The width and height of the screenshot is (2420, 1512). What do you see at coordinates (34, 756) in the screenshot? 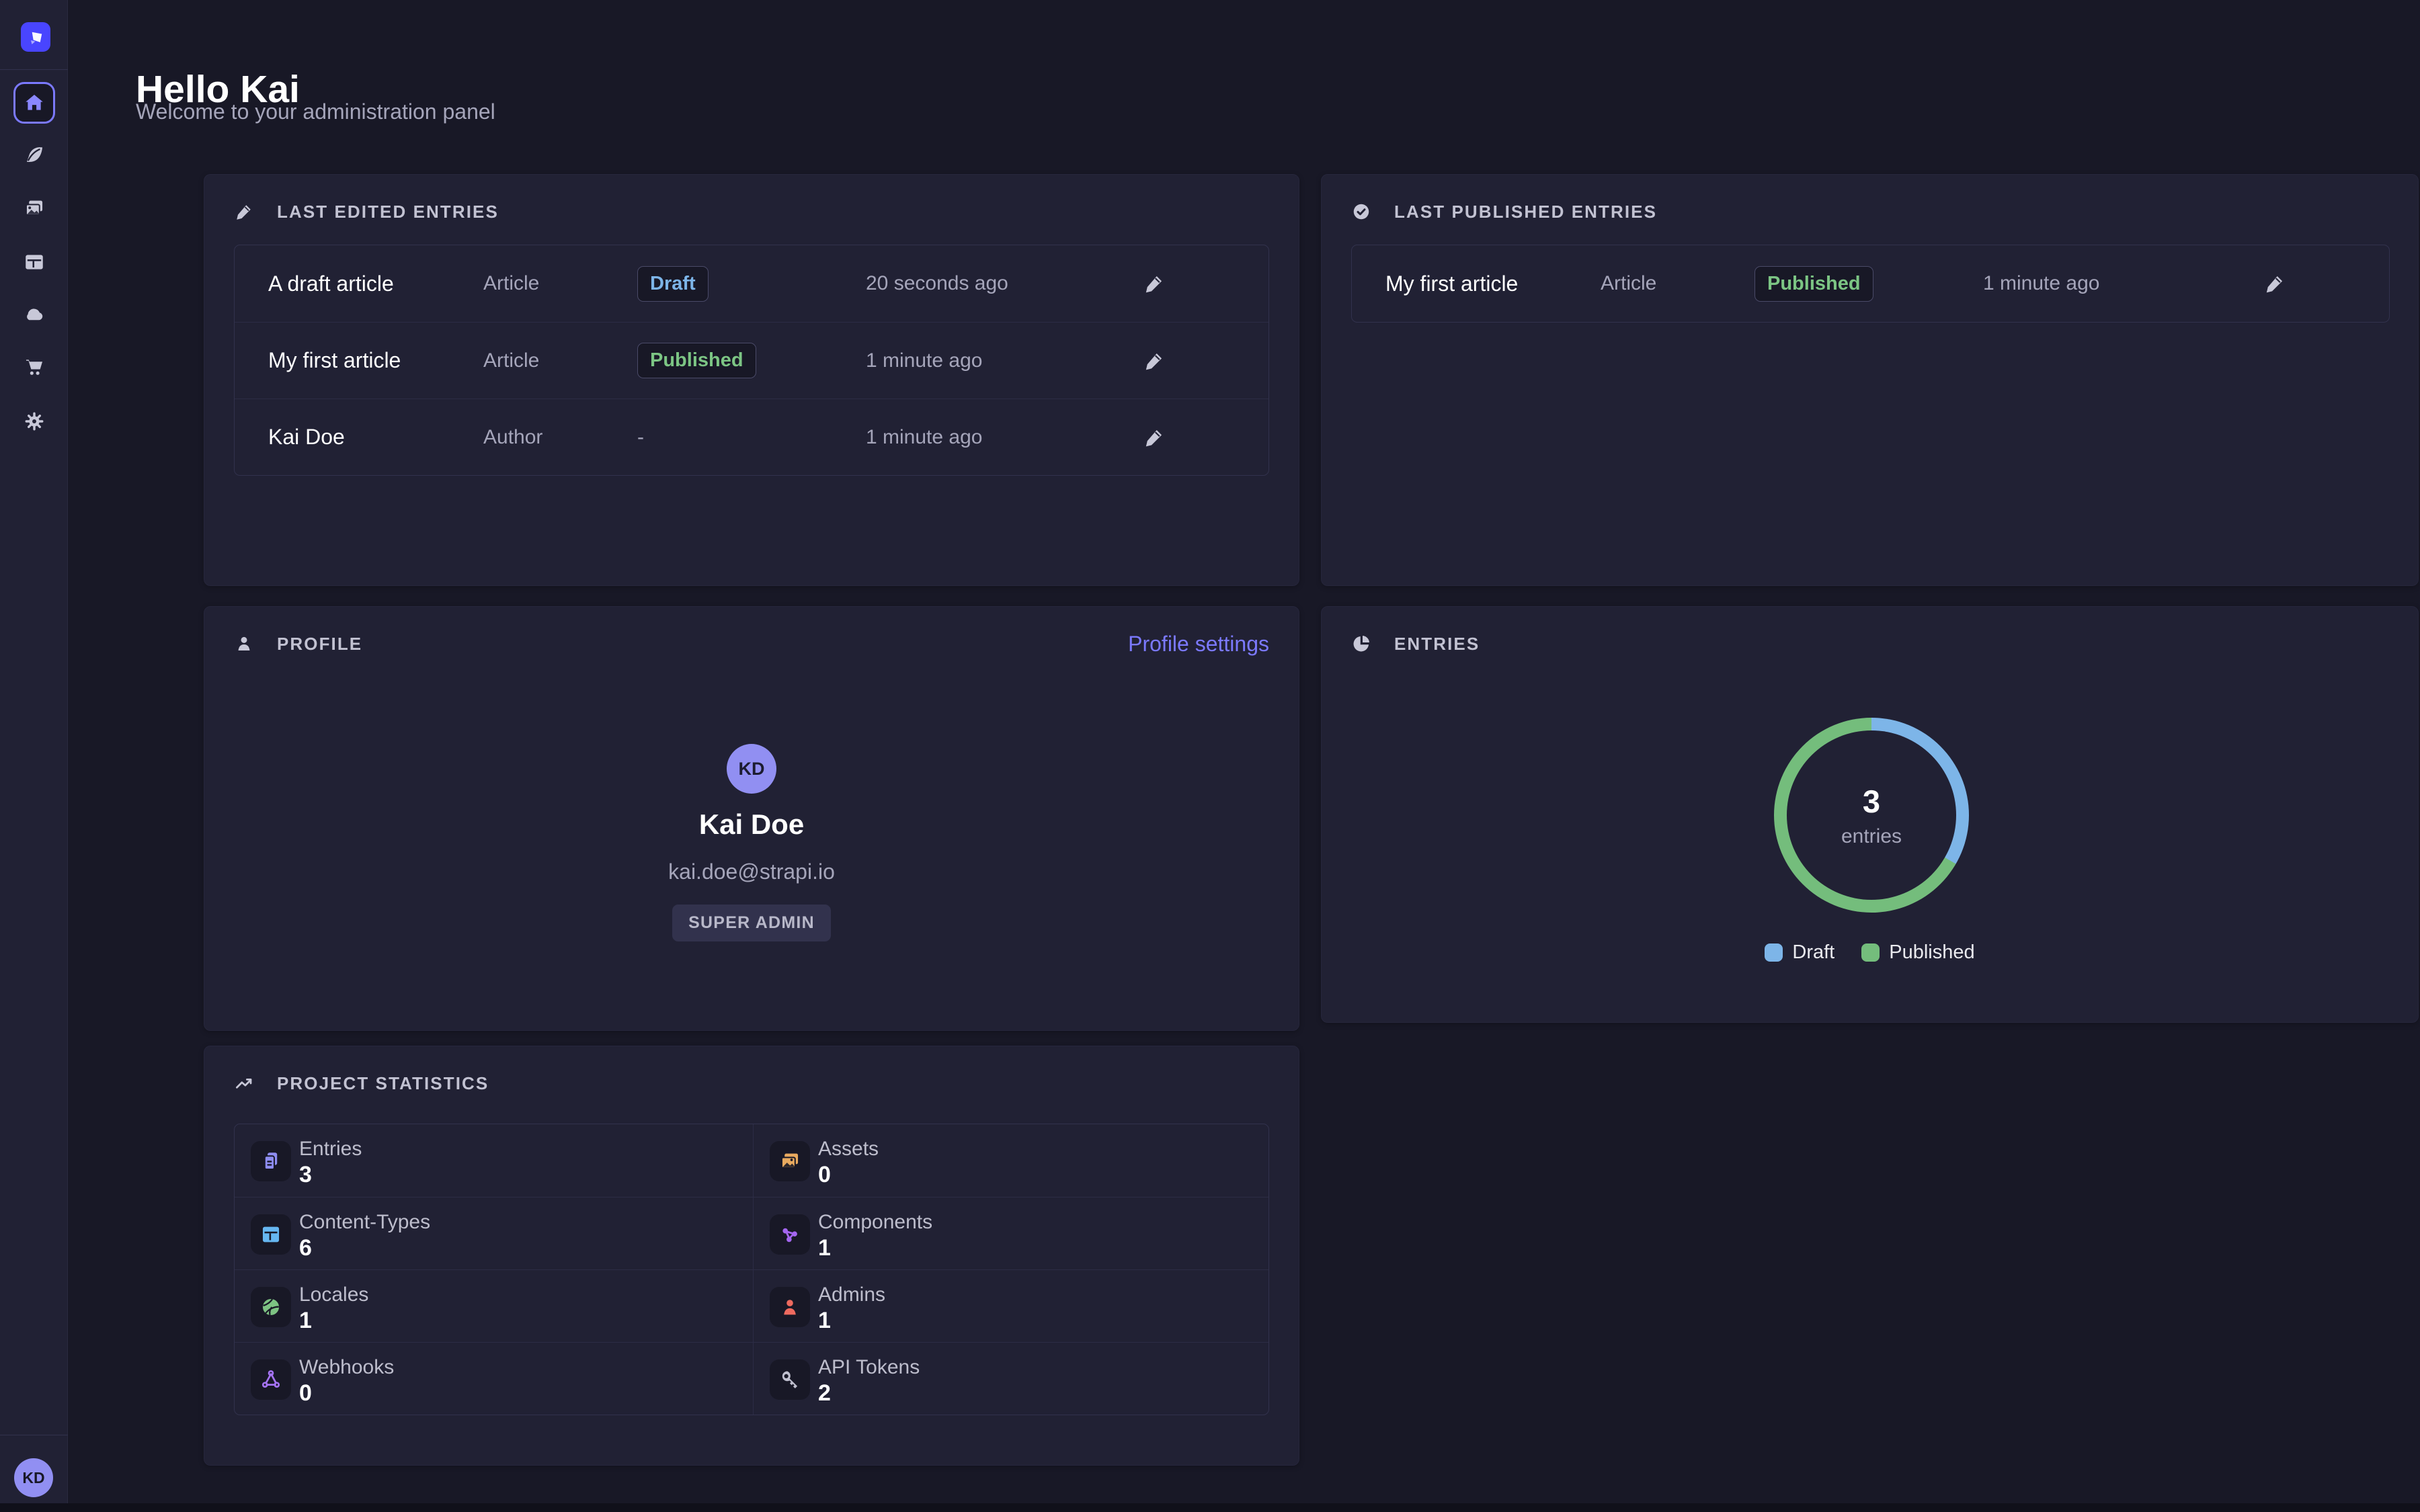
I see `sidebar: KD` at bounding box center [34, 756].